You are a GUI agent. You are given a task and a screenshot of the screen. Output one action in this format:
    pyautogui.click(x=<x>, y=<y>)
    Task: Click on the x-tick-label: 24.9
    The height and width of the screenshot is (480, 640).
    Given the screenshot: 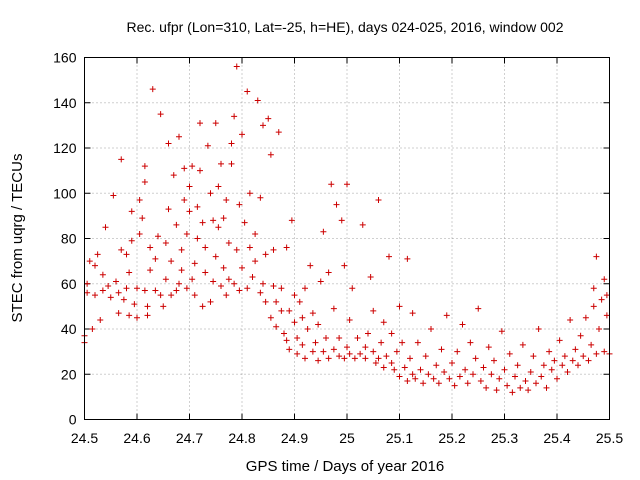 What is the action you would take?
    pyautogui.click(x=294, y=438)
    